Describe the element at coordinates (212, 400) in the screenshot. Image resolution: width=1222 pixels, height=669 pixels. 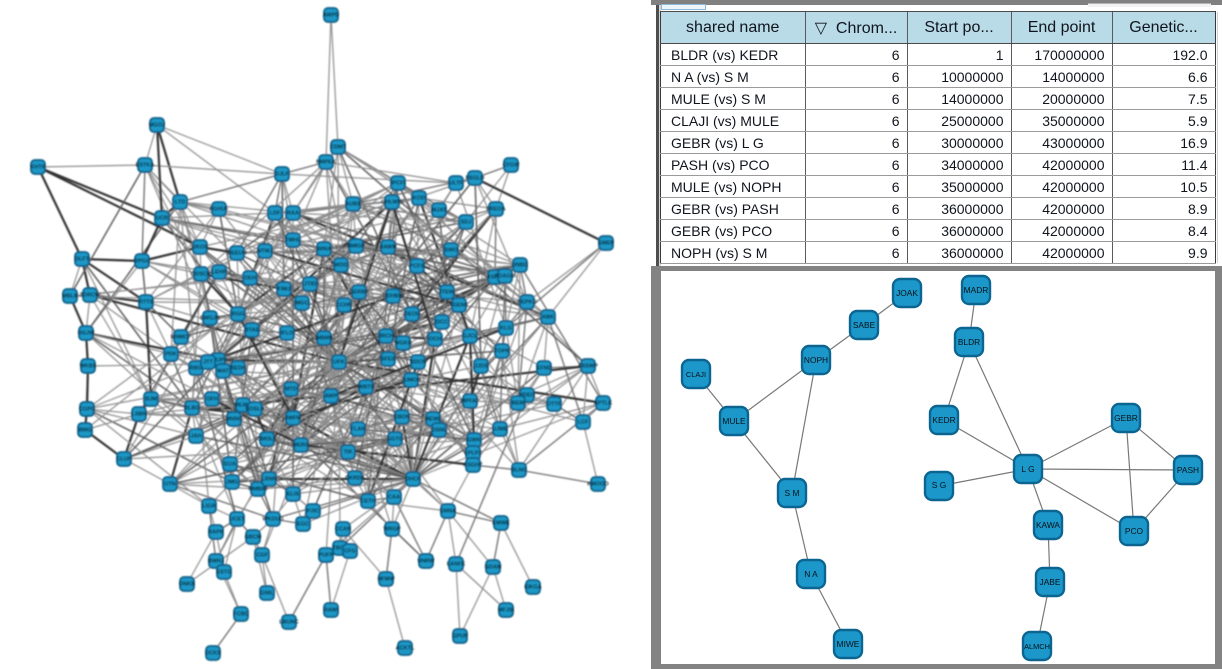
I see `svg-text: OFH` at that location.